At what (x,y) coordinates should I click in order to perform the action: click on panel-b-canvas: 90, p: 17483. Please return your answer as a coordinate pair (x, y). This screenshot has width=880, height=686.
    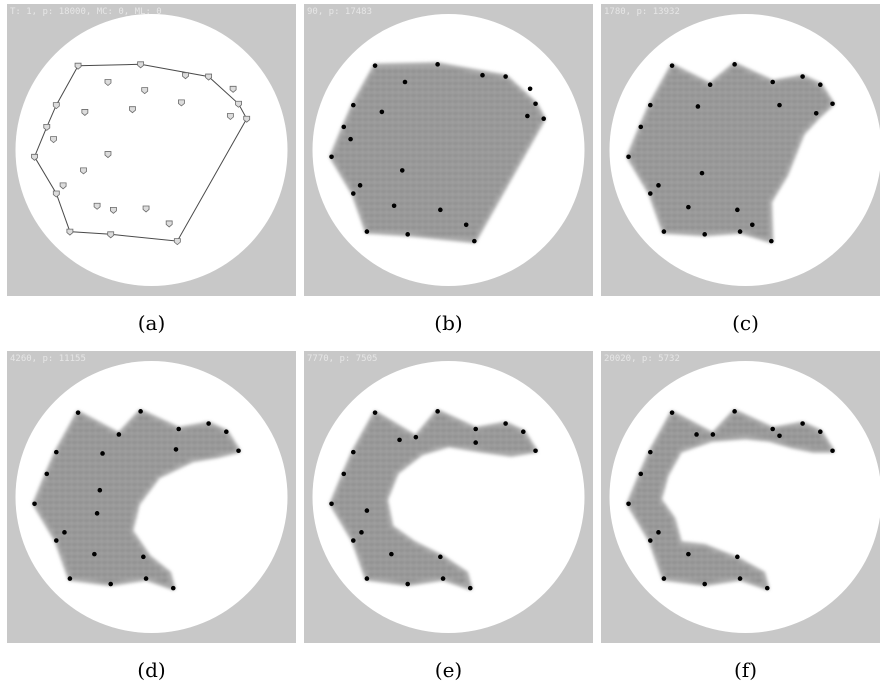
    Looking at the image, I should click on (448, 150).